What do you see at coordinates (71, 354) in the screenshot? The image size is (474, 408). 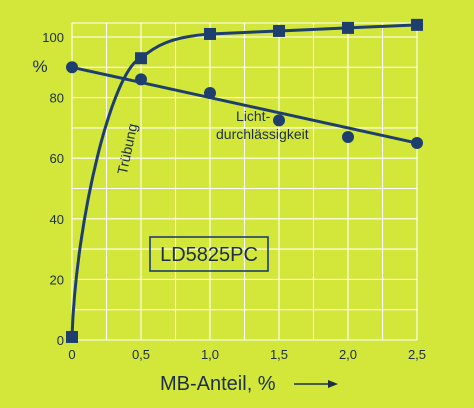 I see `x-tick-label: 0` at bounding box center [71, 354].